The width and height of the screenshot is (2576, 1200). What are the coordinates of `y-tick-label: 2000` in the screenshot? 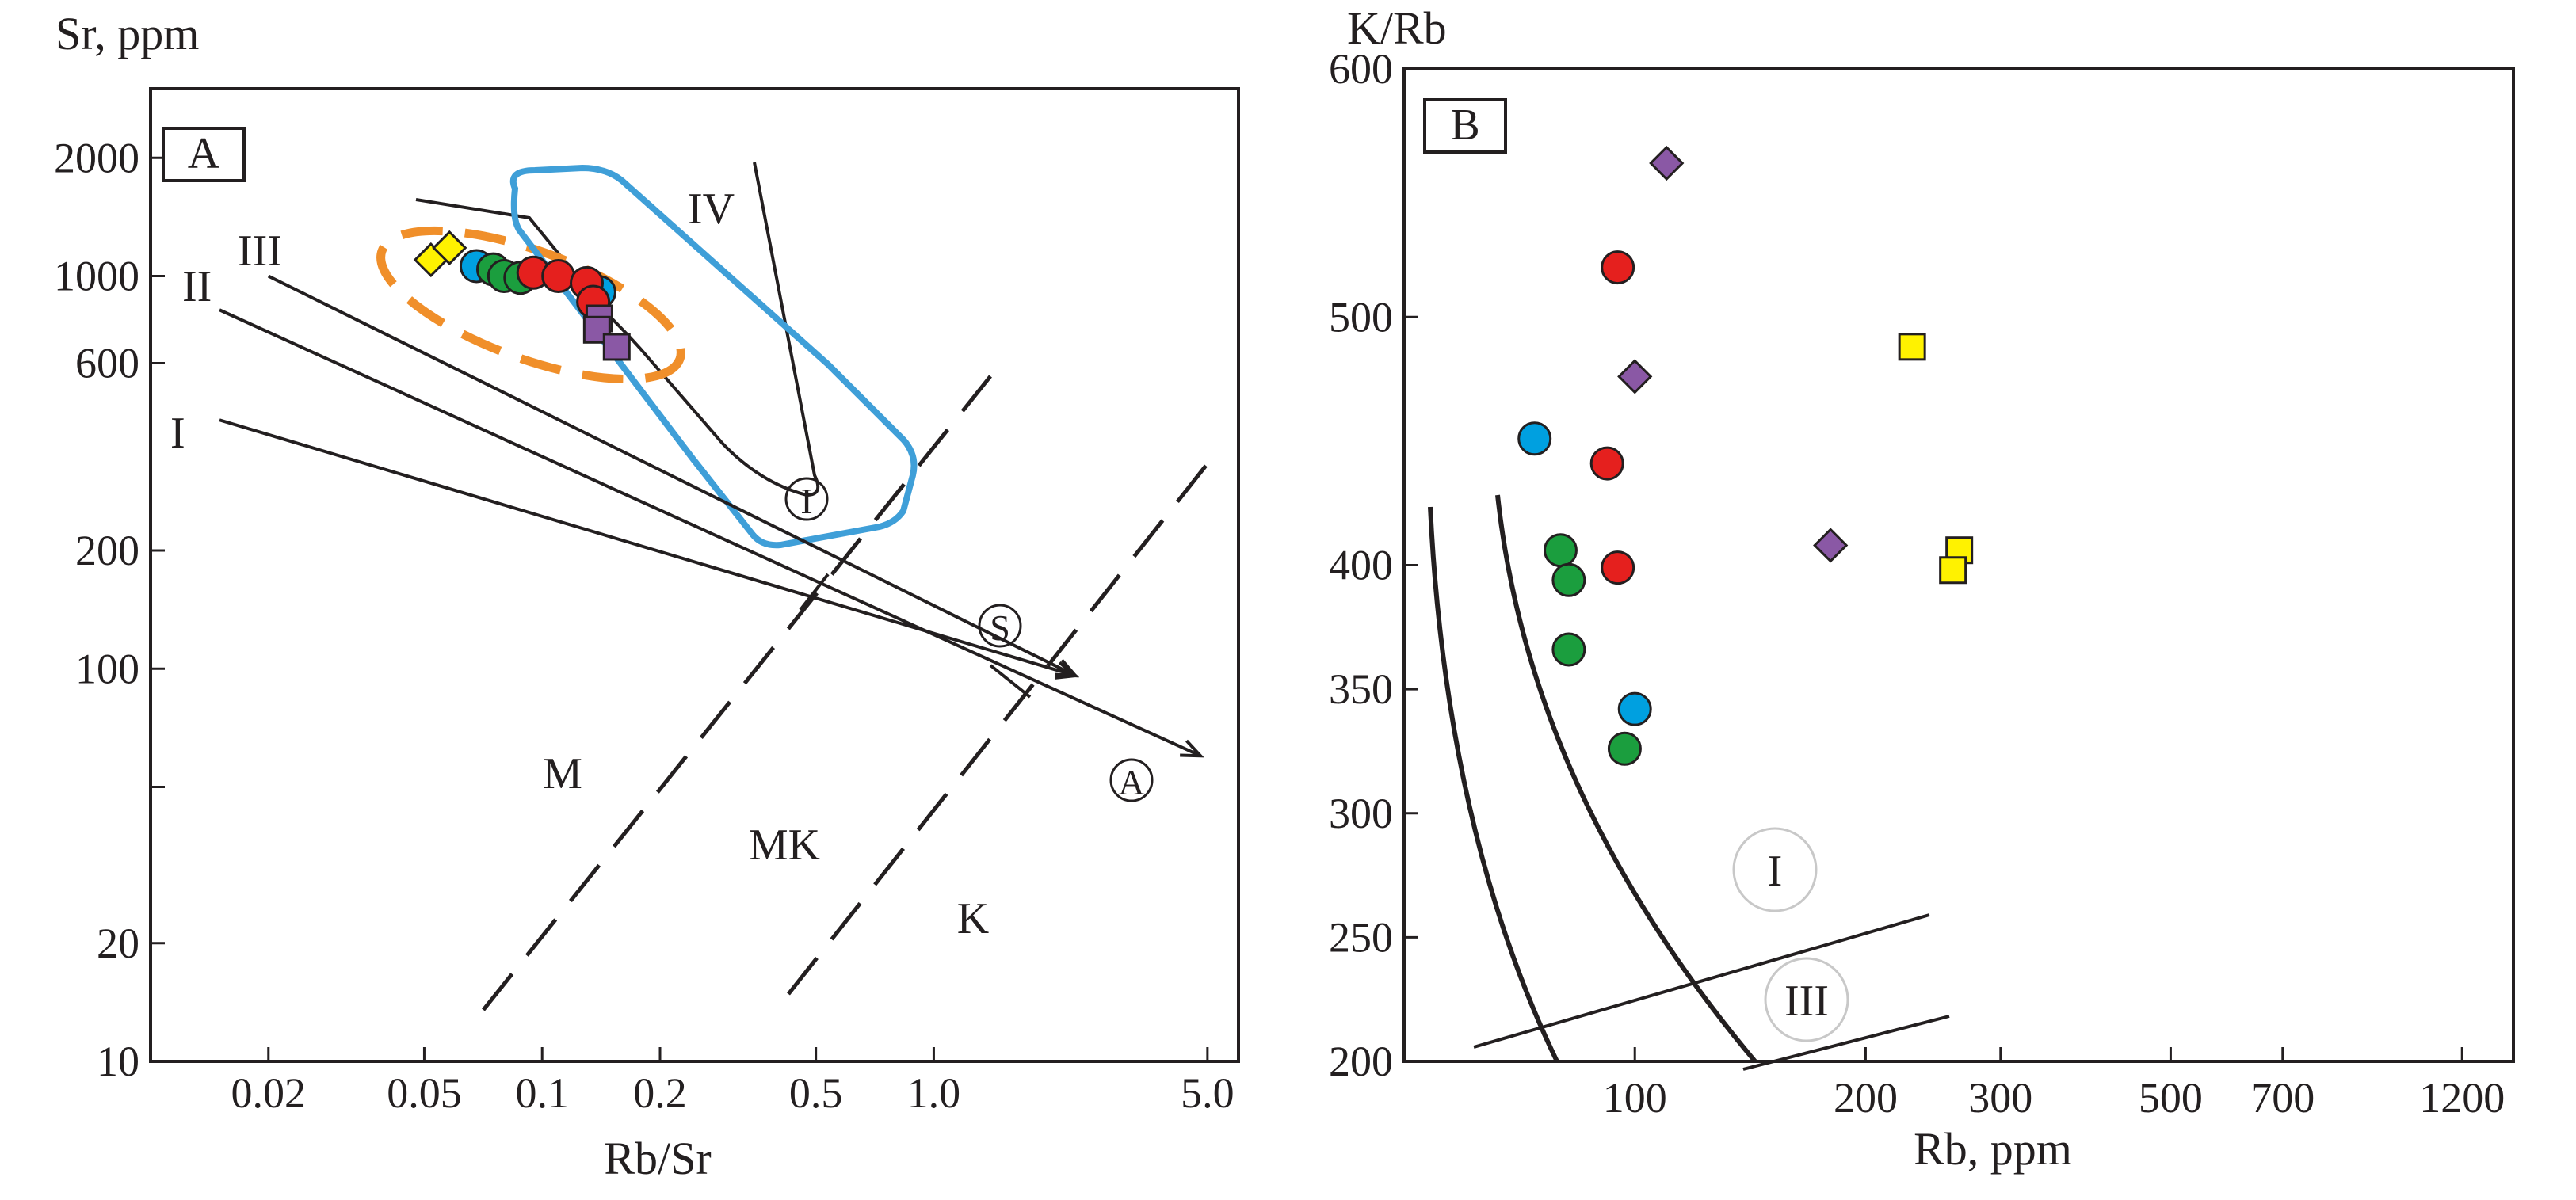 It's located at (96, 157).